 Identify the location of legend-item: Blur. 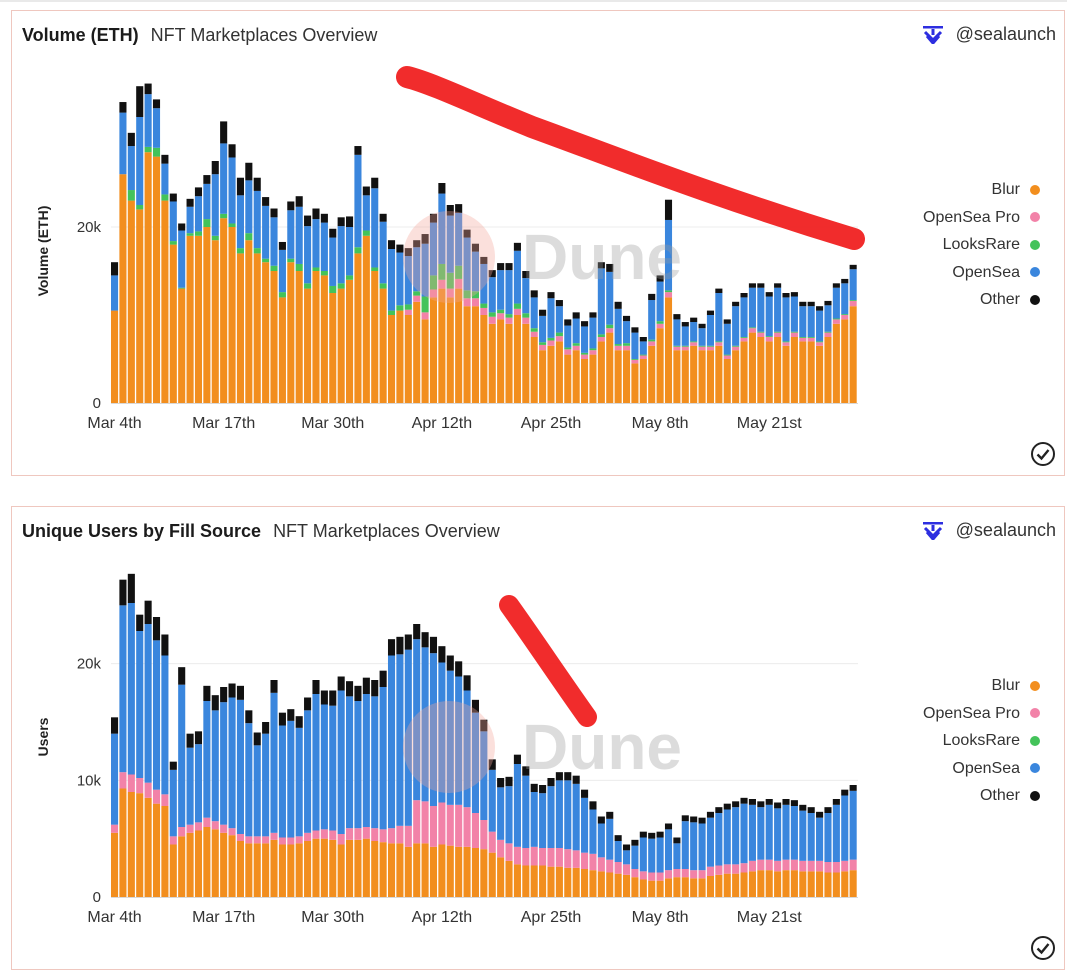
(981, 190).